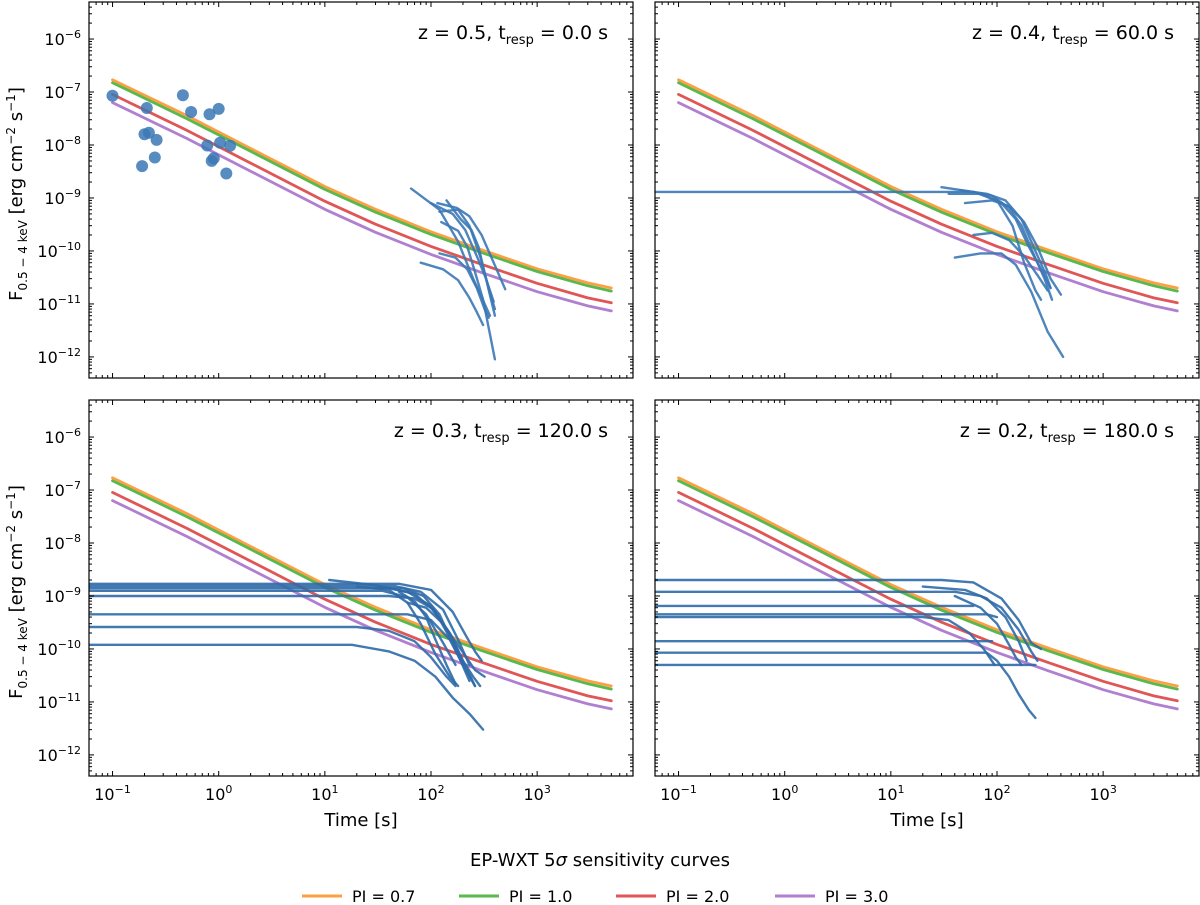 The image size is (1200, 905). I want to click on annotation-text: = 0.0 s, so click(571, 33).